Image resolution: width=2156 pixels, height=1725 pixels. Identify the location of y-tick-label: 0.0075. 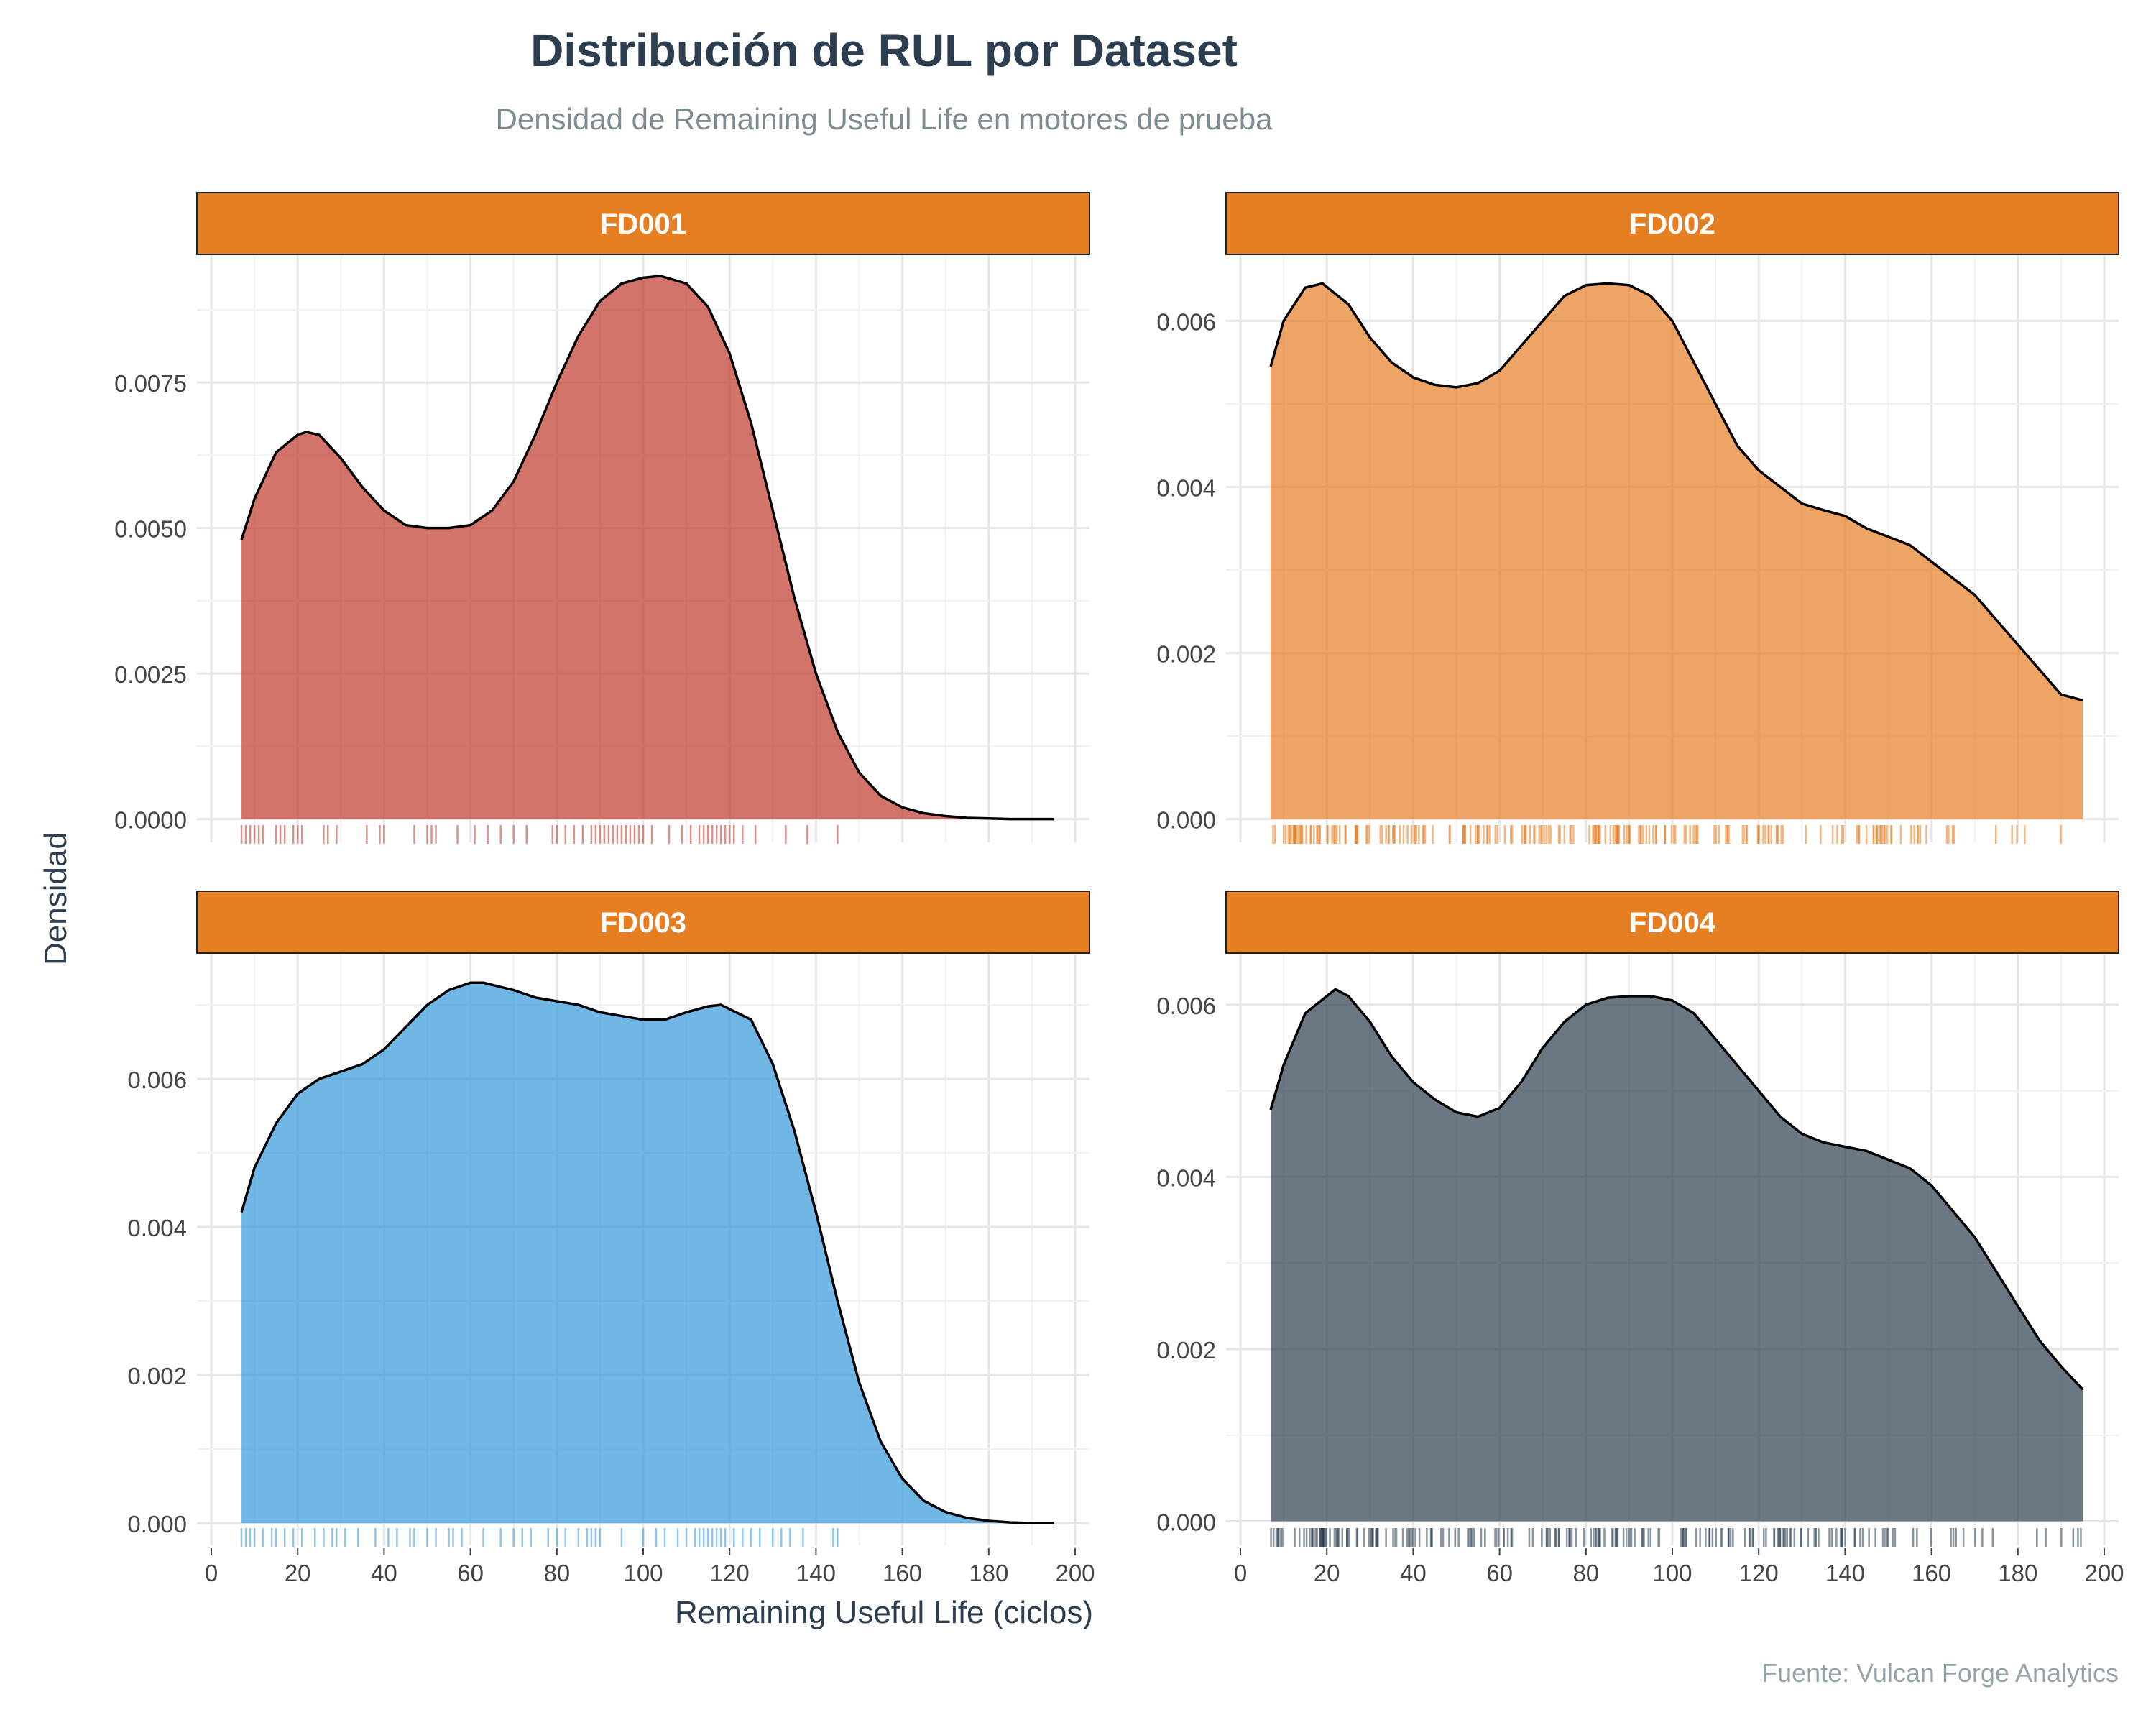
(150, 383).